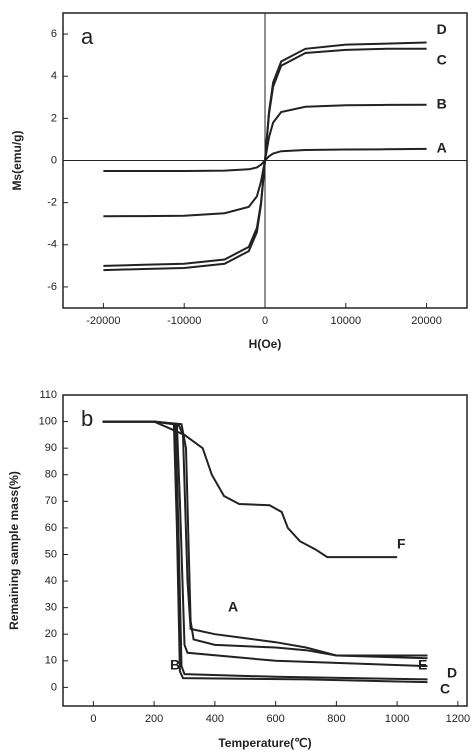  I want to click on x-tick-label: 20000, so click(426, 321).